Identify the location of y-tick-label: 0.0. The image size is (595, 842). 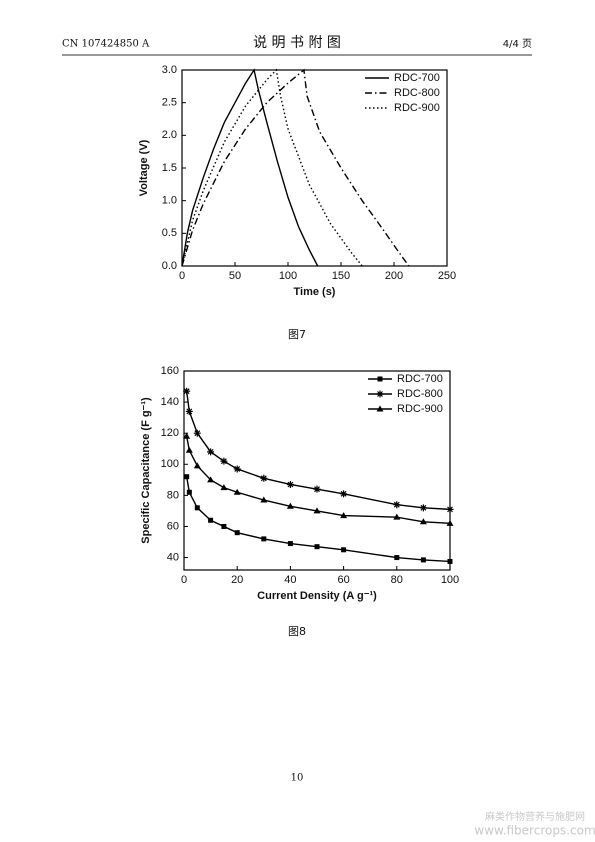
(169, 266).